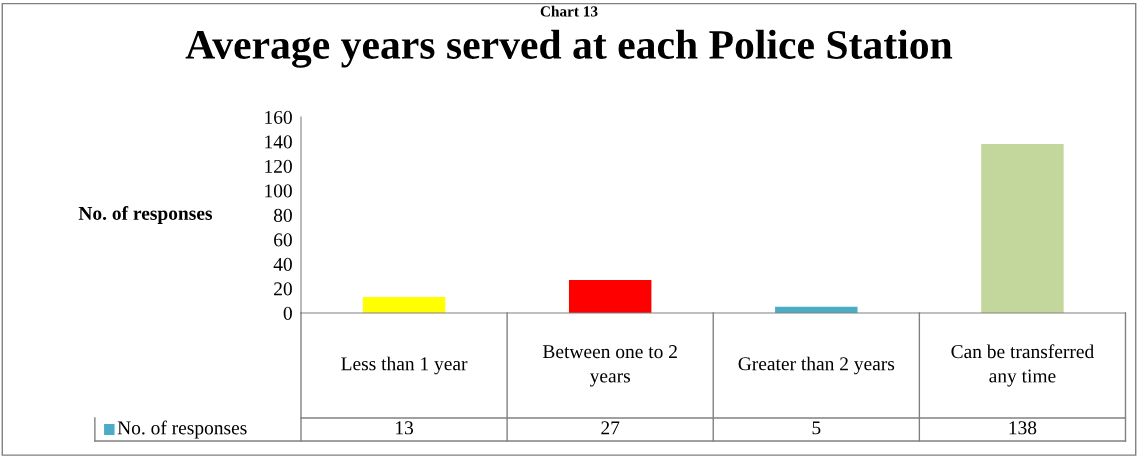  Describe the element at coordinates (816, 365) in the screenshot. I see `x-tick-label: Greater than 2 years` at that location.